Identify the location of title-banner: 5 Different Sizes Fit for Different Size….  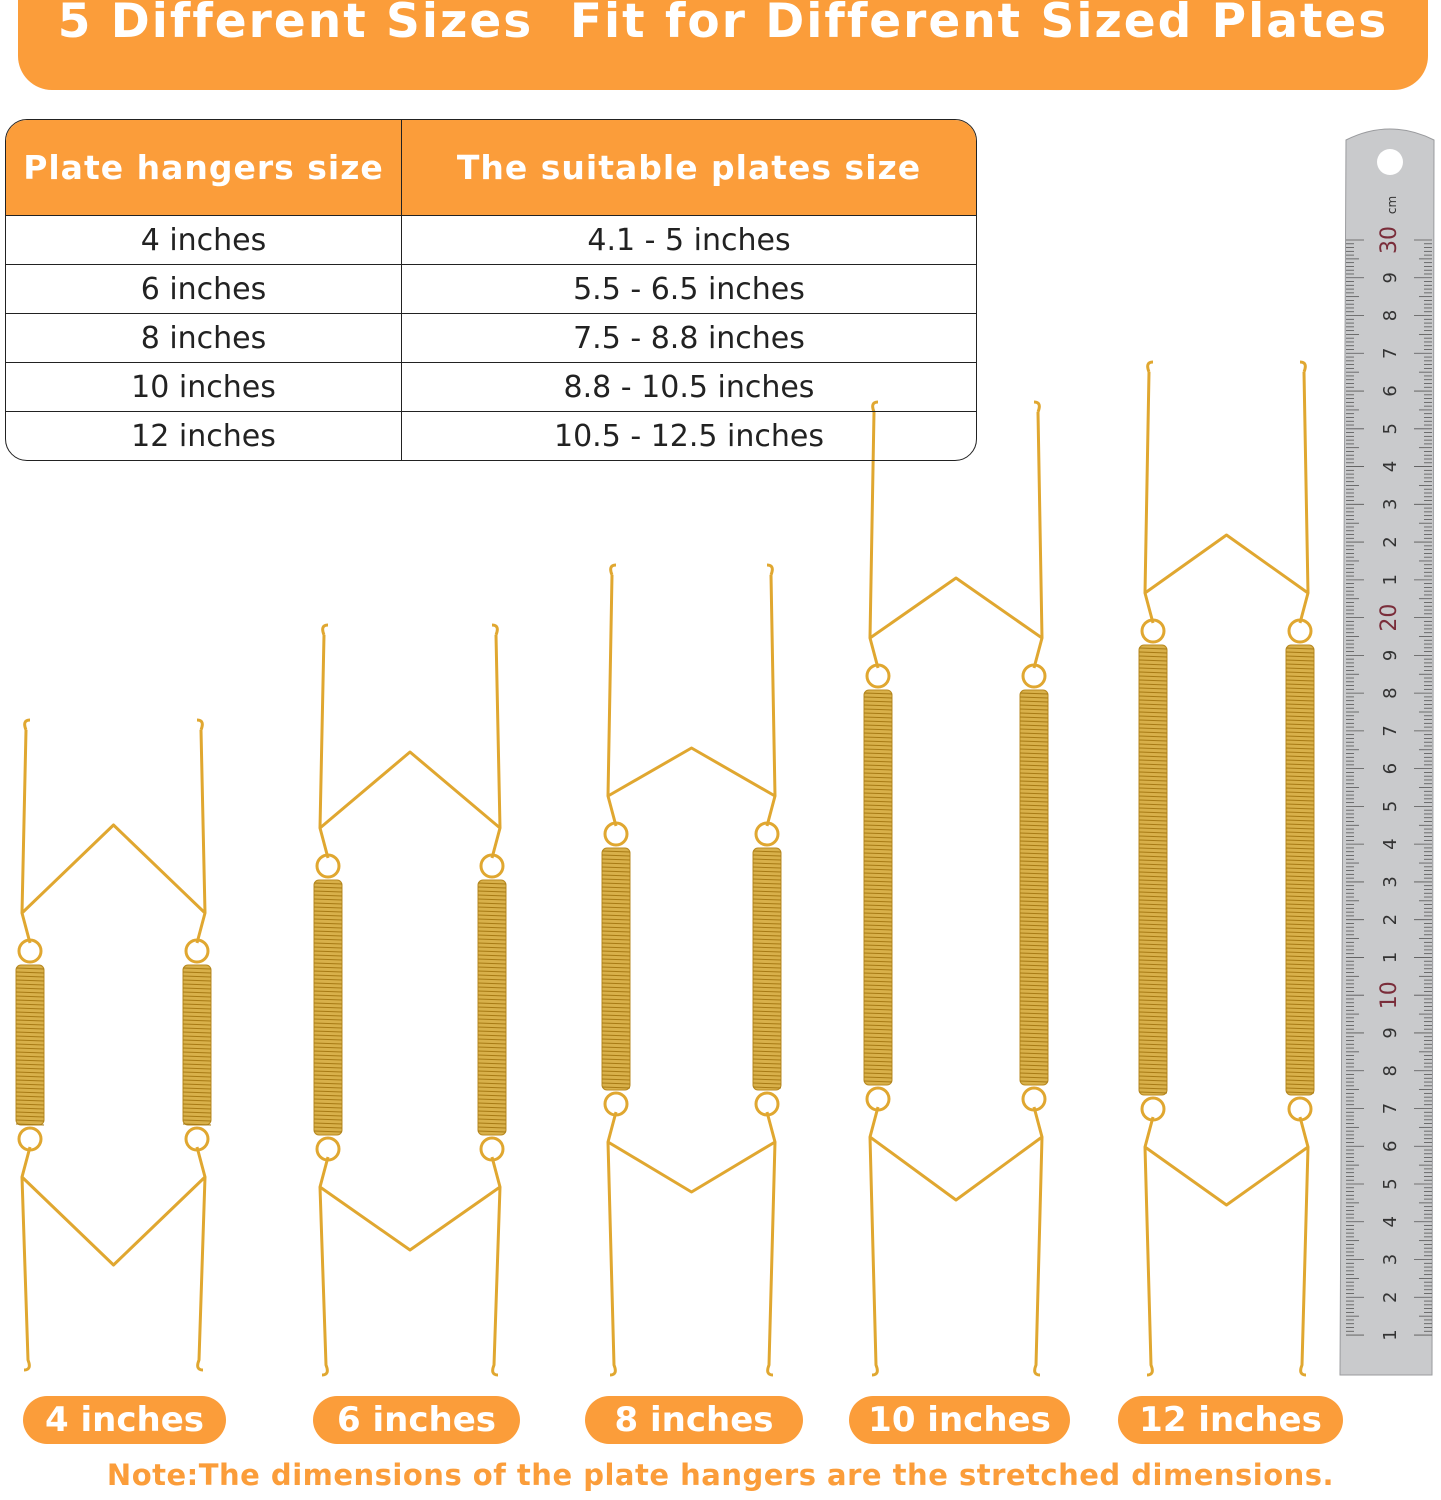
(723, 45).